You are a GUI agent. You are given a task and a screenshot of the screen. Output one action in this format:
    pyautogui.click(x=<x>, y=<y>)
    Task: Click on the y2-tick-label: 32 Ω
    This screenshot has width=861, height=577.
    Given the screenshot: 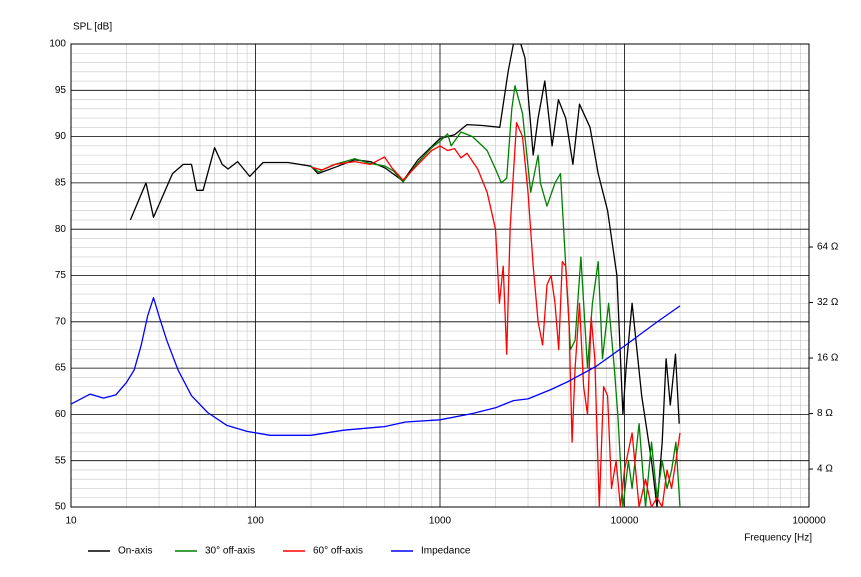 What is the action you would take?
    pyautogui.click(x=828, y=302)
    